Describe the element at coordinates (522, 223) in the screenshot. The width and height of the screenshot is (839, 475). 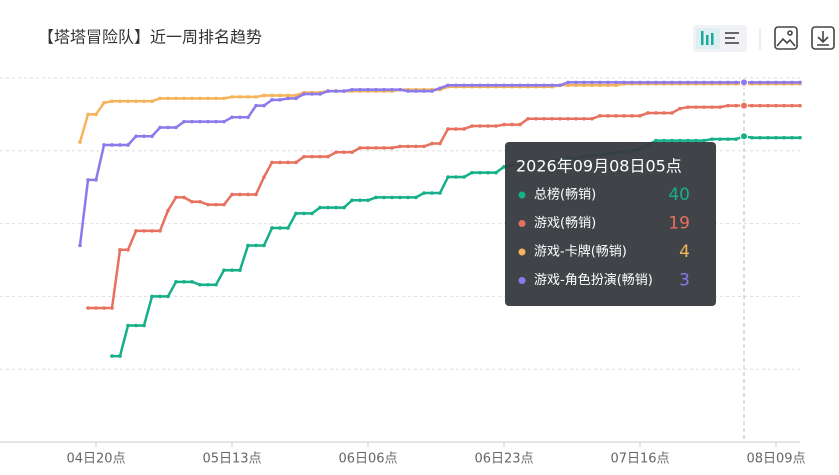
I see `tooltip-dot` at that location.